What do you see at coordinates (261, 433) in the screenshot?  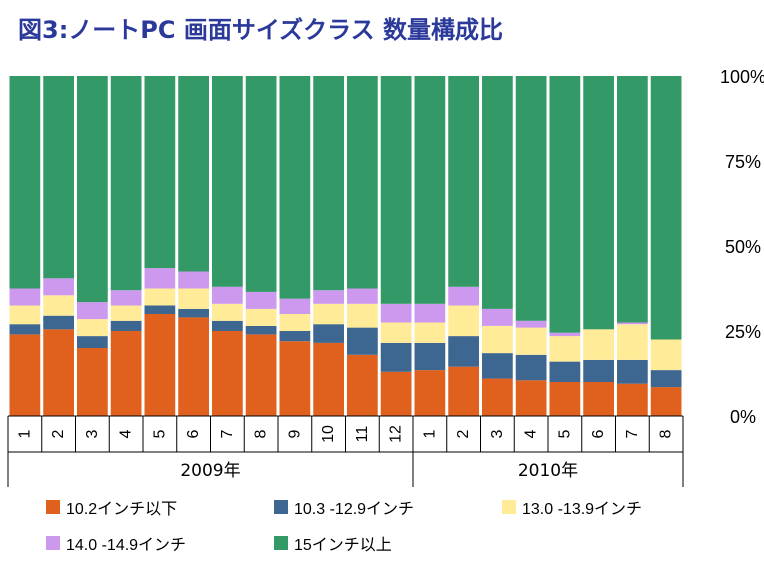 I see `x-tick-label-7: 8` at bounding box center [261, 433].